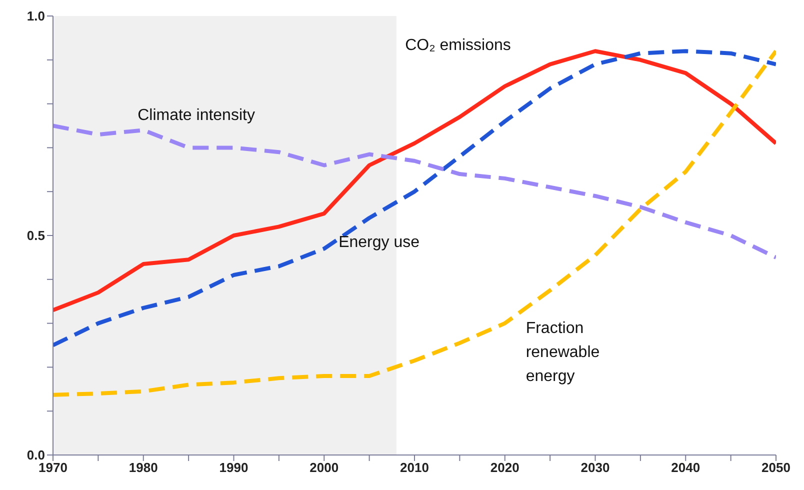  What do you see at coordinates (143, 468) in the screenshot?
I see `x-tick-label: 1980` at bounding box center [143, 468].